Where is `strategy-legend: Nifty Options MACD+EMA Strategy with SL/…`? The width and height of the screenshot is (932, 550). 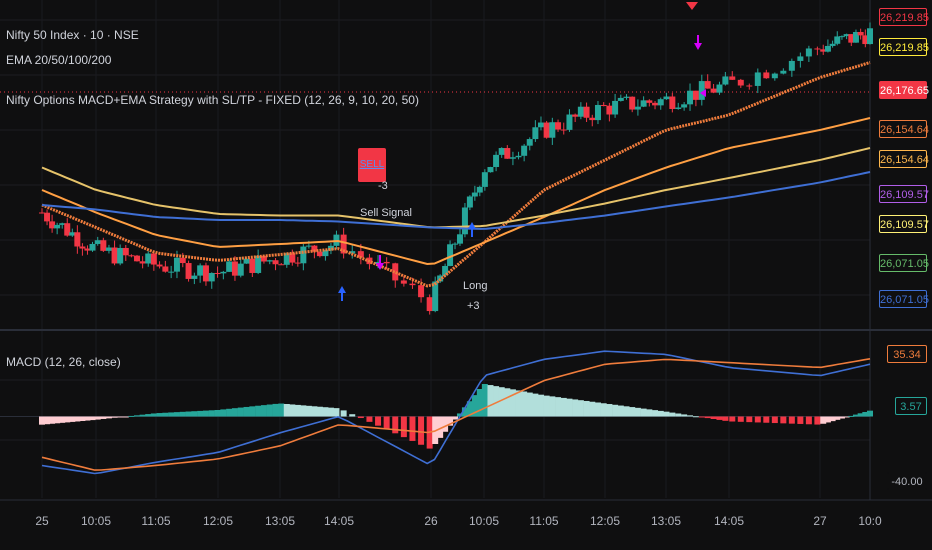 strategy-legend: Nifty Options MACD+EMA Strategy with SL/… is located at coordinates (212, 100).